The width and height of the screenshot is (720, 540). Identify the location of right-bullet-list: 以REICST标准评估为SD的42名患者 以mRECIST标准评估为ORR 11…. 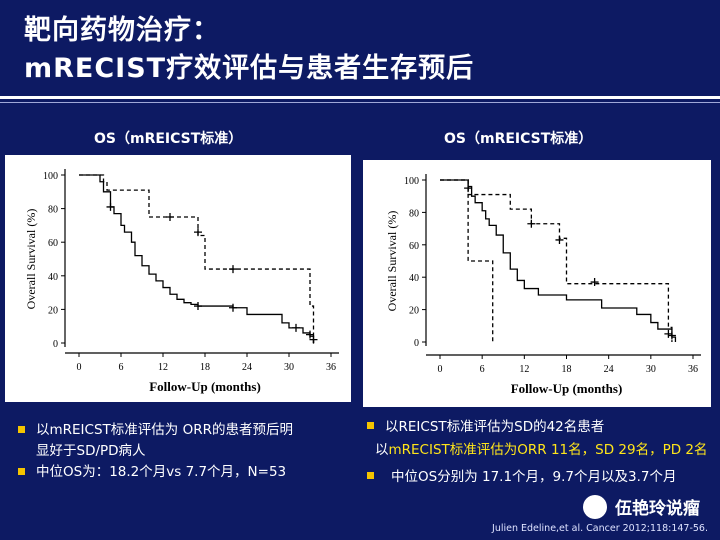
(542, 452).